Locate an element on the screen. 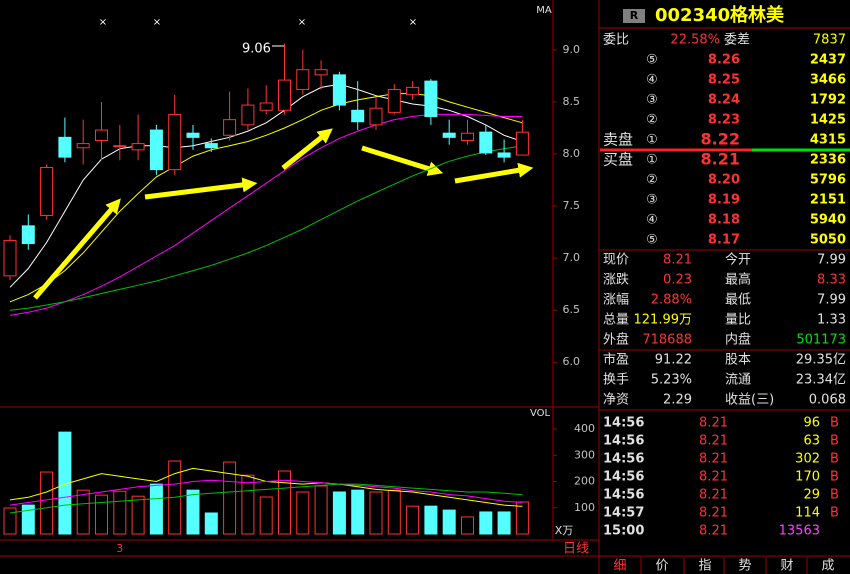 This screenshot has height=574, width=850. tab: 财 is located at coordinates (786, 566).